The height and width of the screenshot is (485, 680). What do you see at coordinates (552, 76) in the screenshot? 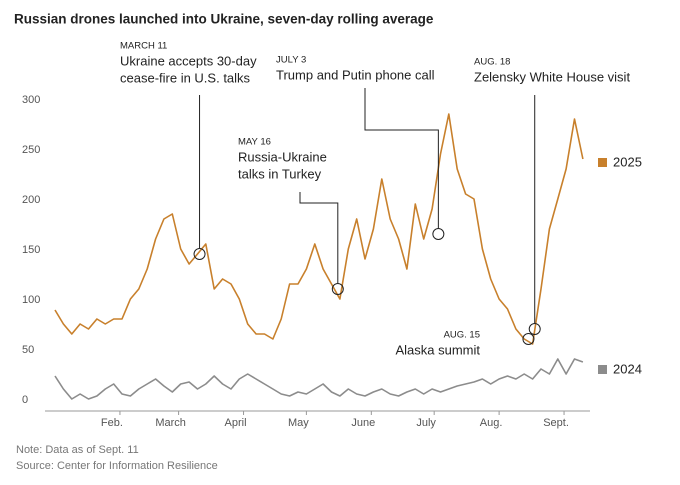
I see `annotation-text: Zelensky White House visit` at bounding box center [552, 76].